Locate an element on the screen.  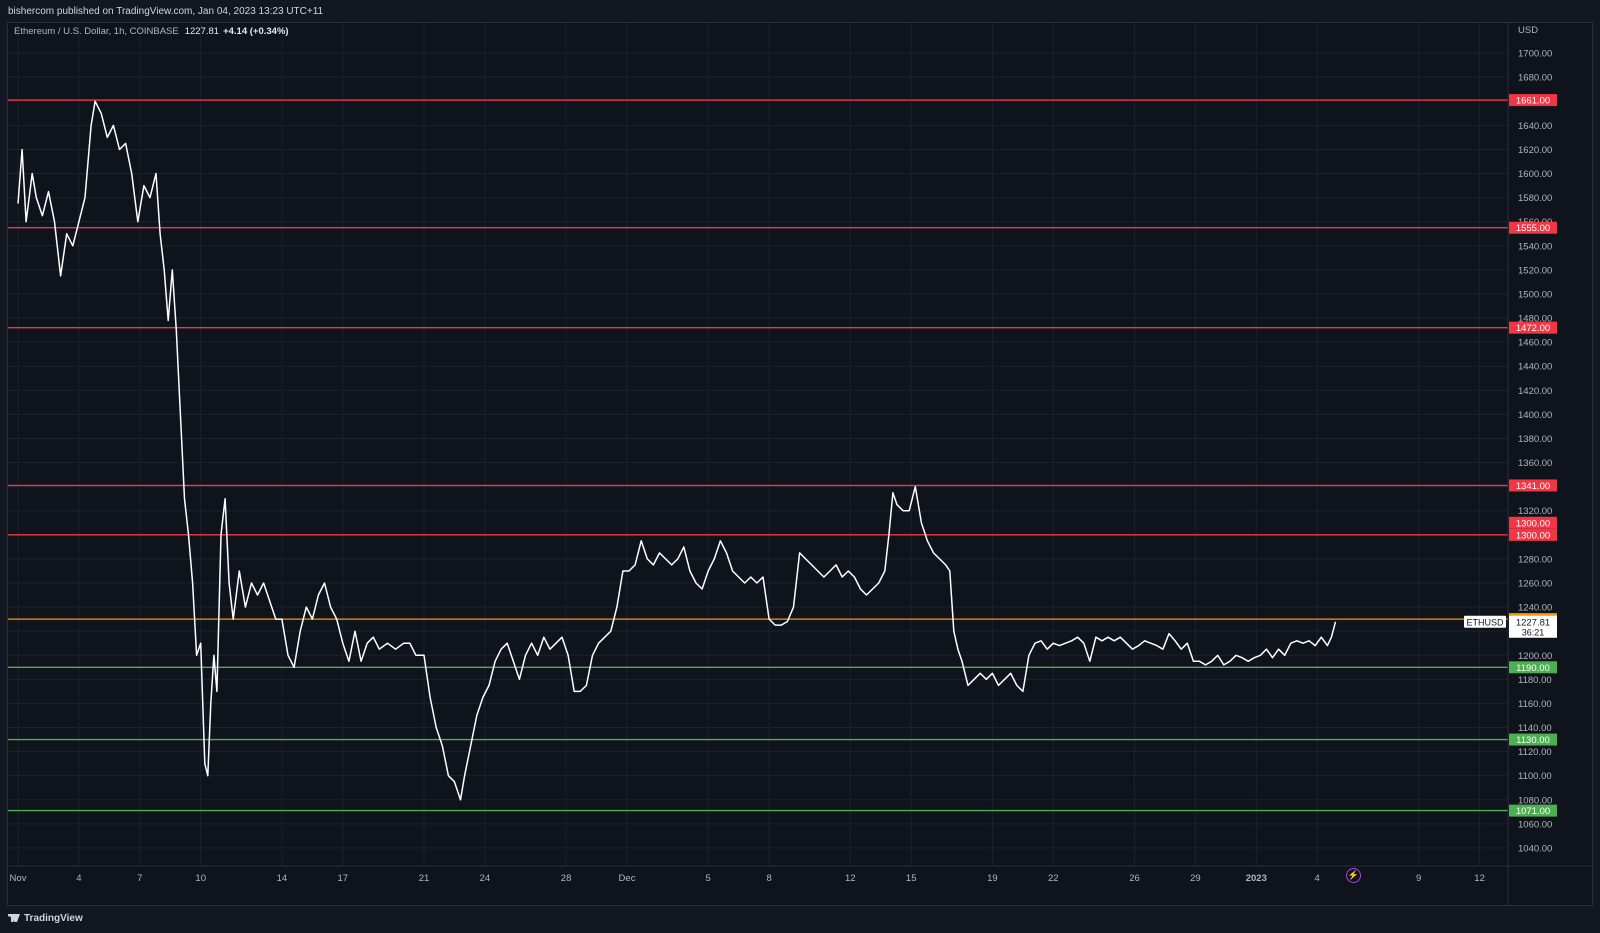
level-label: 1555.00 is located at coordinates (1533, 228).